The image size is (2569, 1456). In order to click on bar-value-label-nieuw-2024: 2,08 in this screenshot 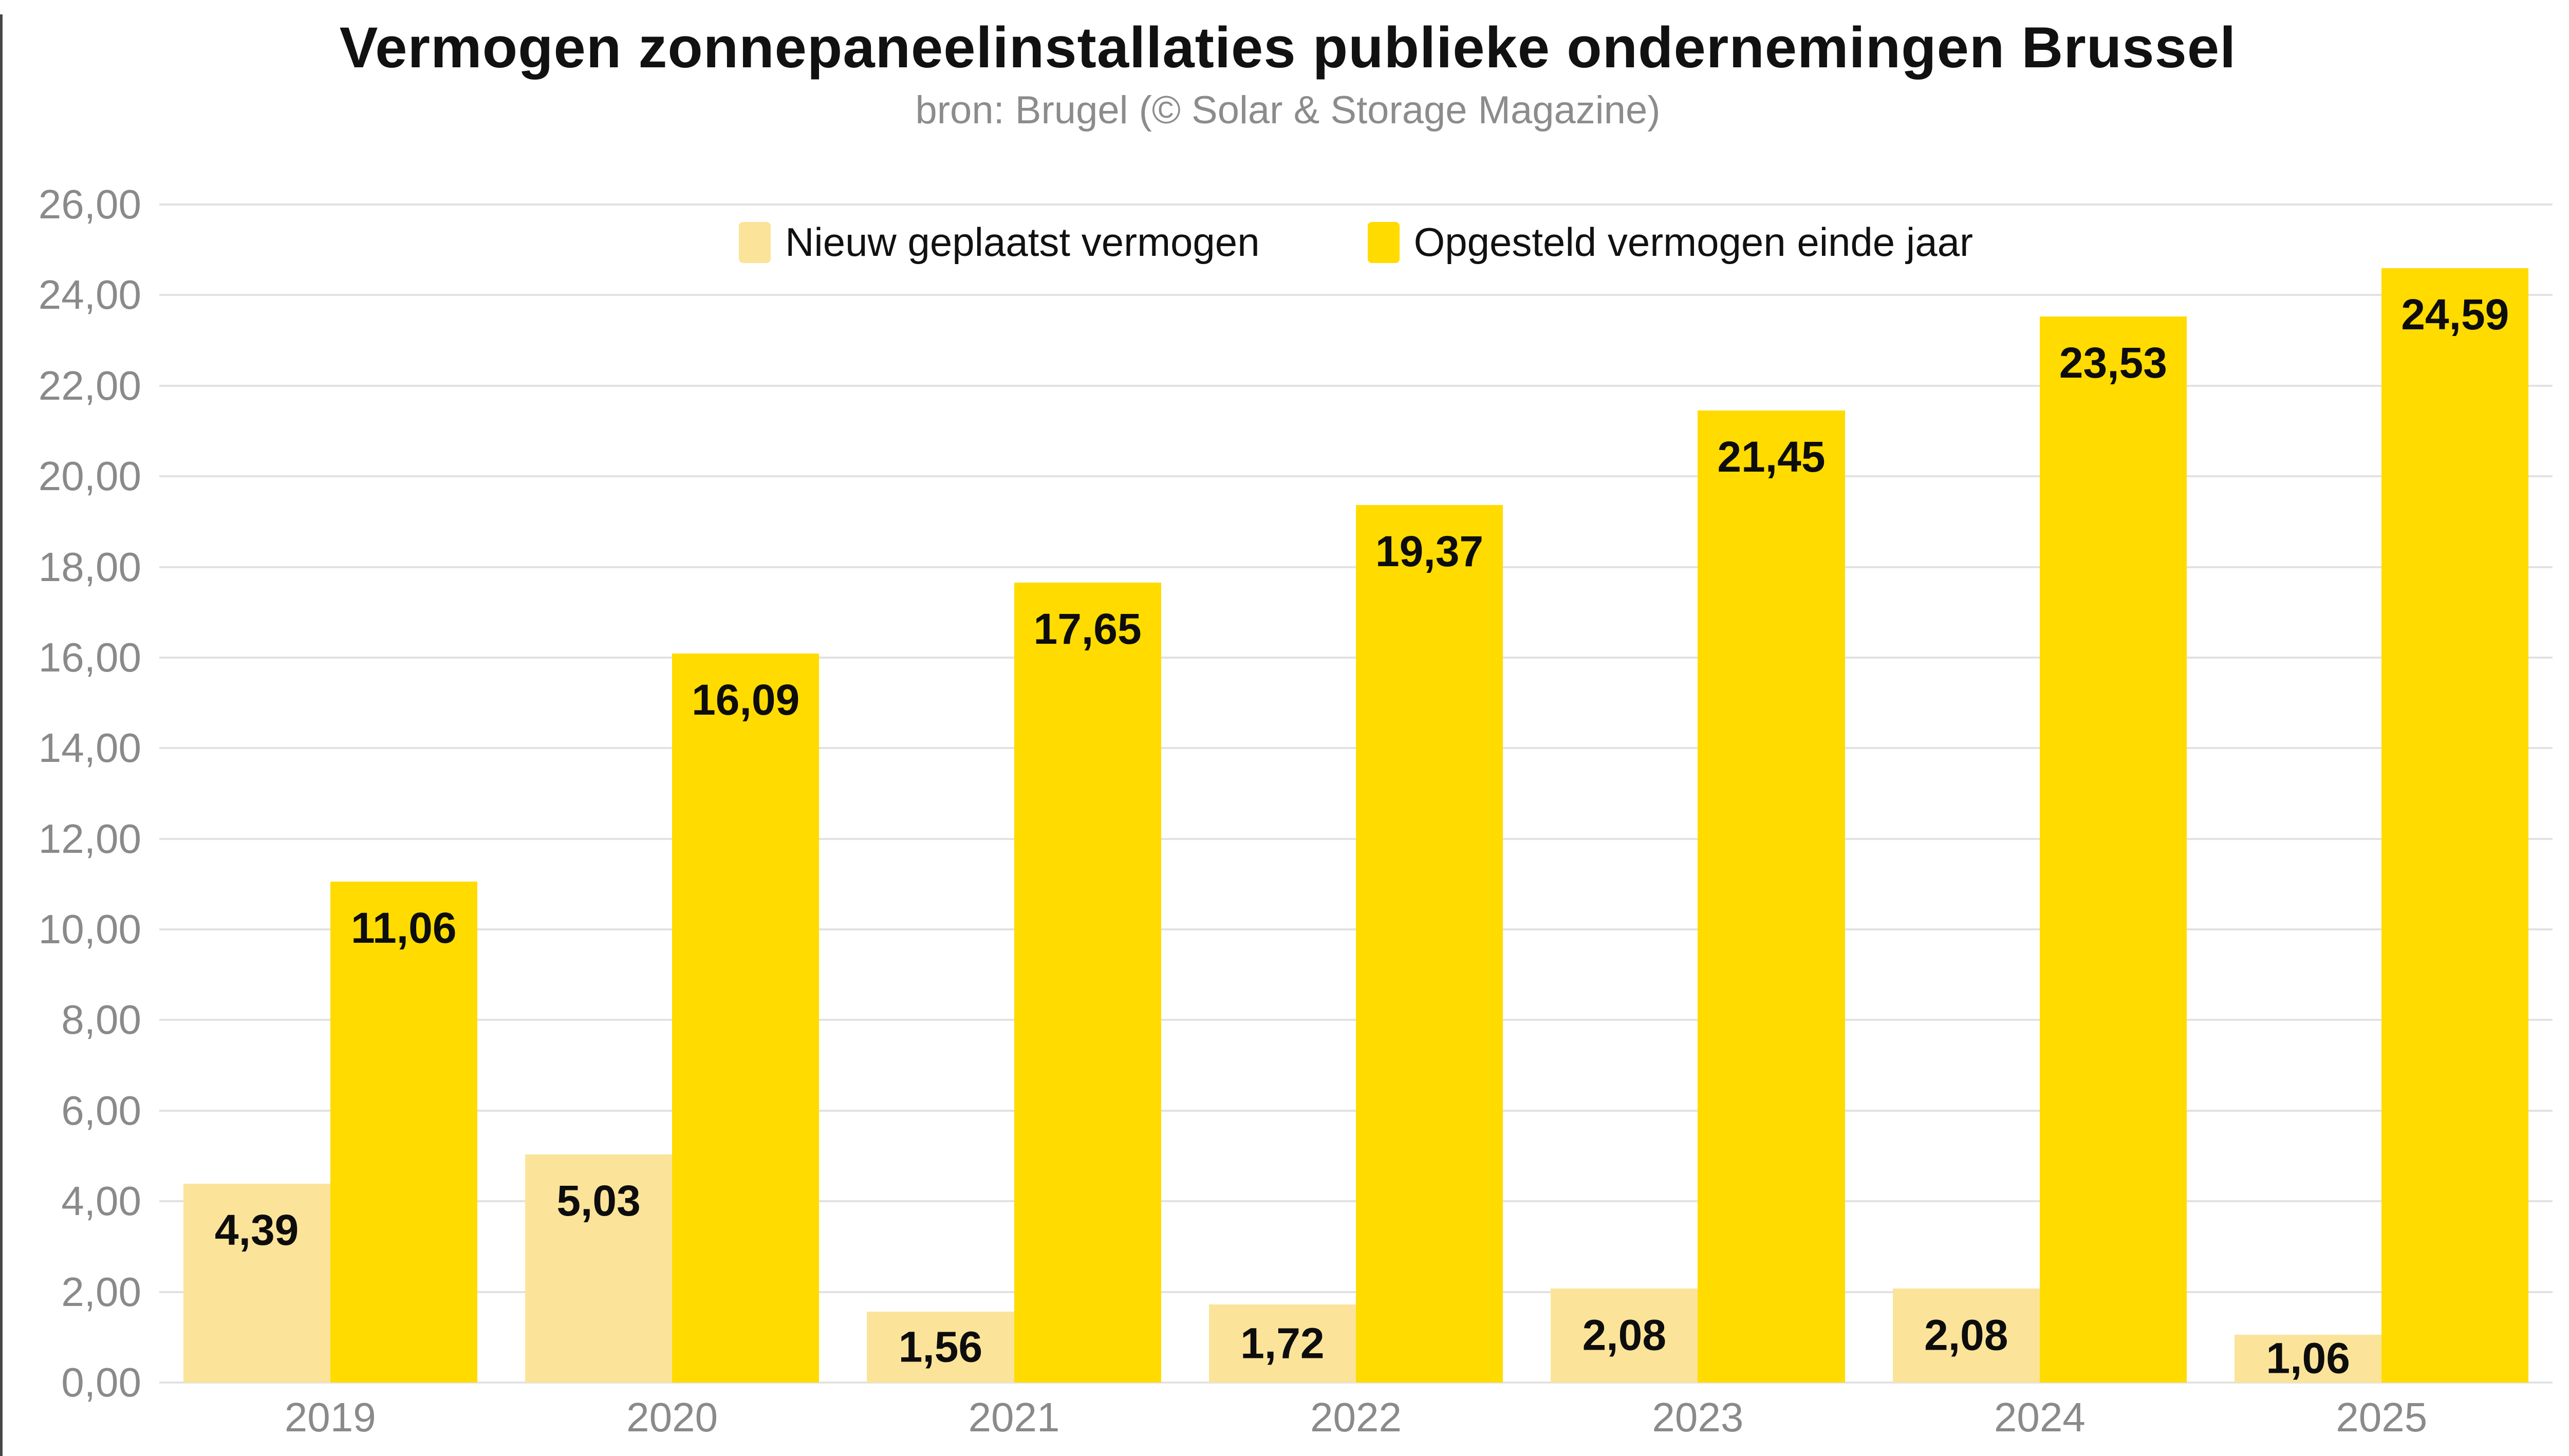, I will do `click(1966, 1335)`.